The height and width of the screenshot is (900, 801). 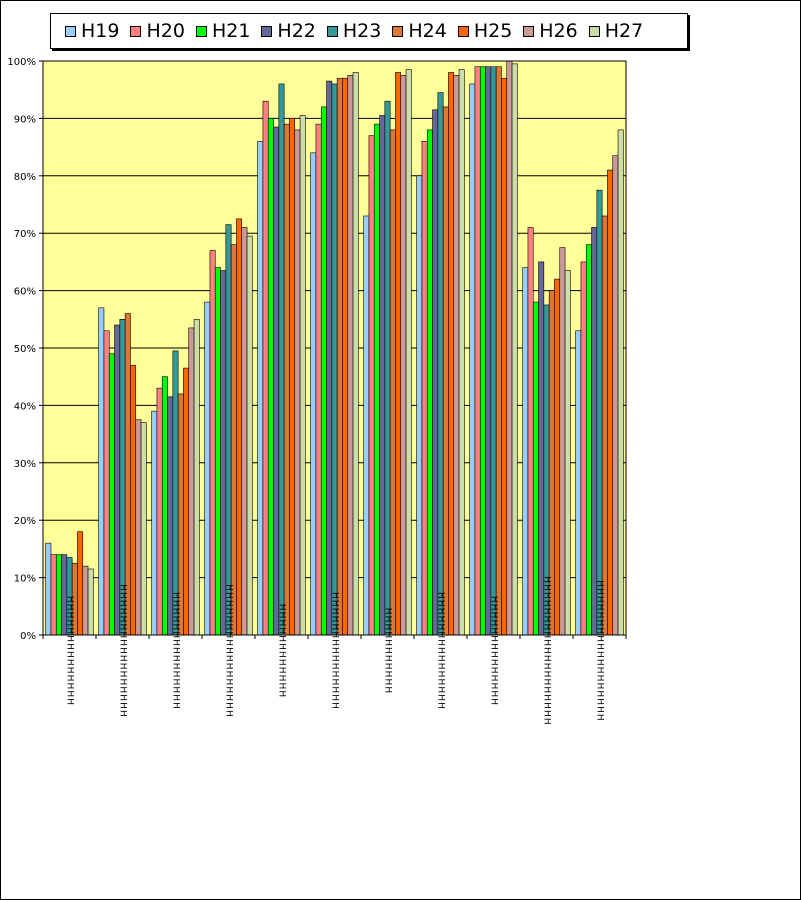 I want to click on y-tick-label: 40%, so click(x=25, y=406).